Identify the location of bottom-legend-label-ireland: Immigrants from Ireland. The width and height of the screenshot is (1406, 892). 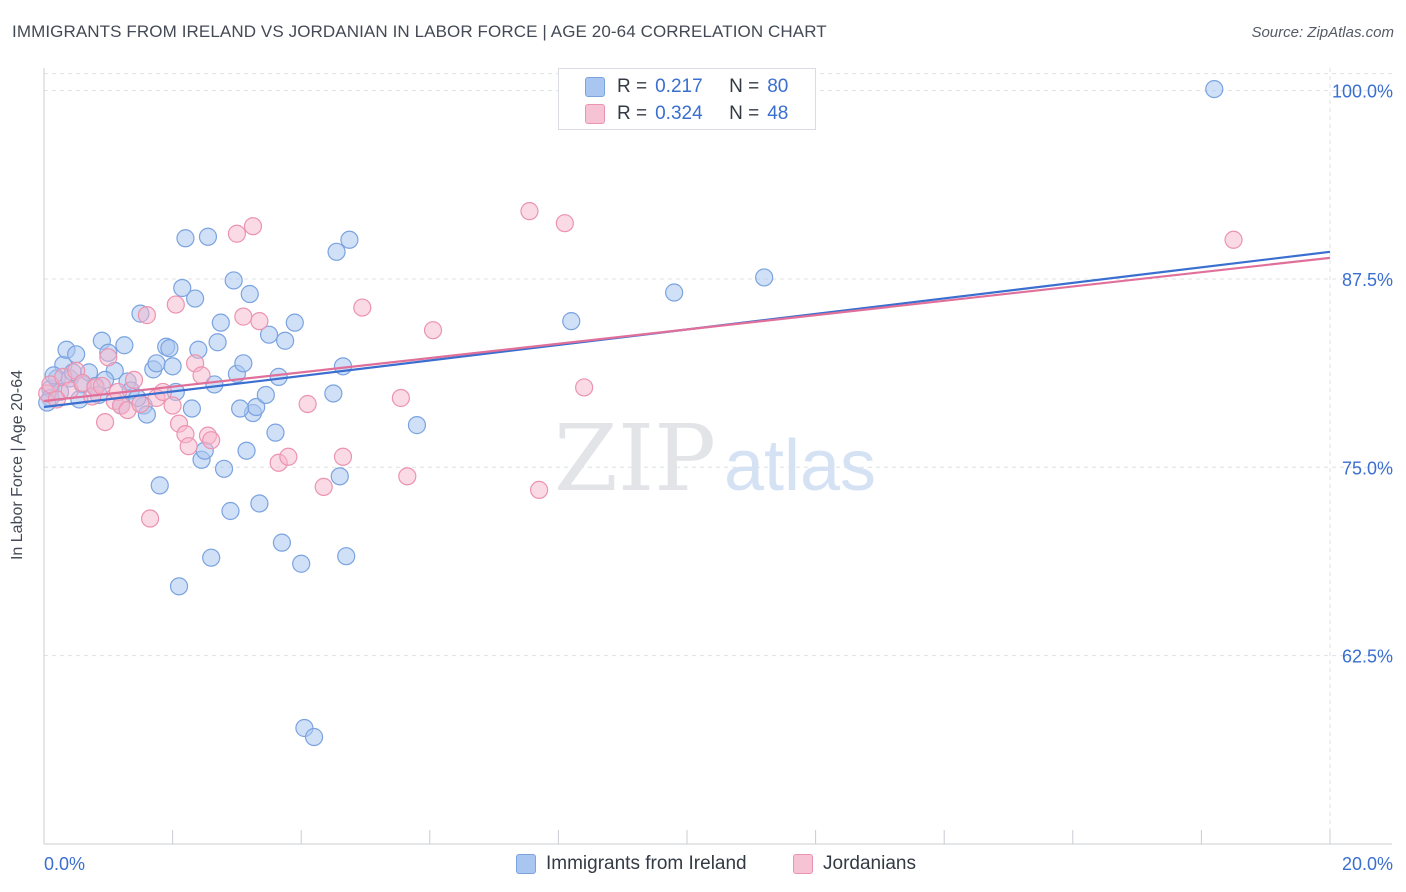
(646, 863).